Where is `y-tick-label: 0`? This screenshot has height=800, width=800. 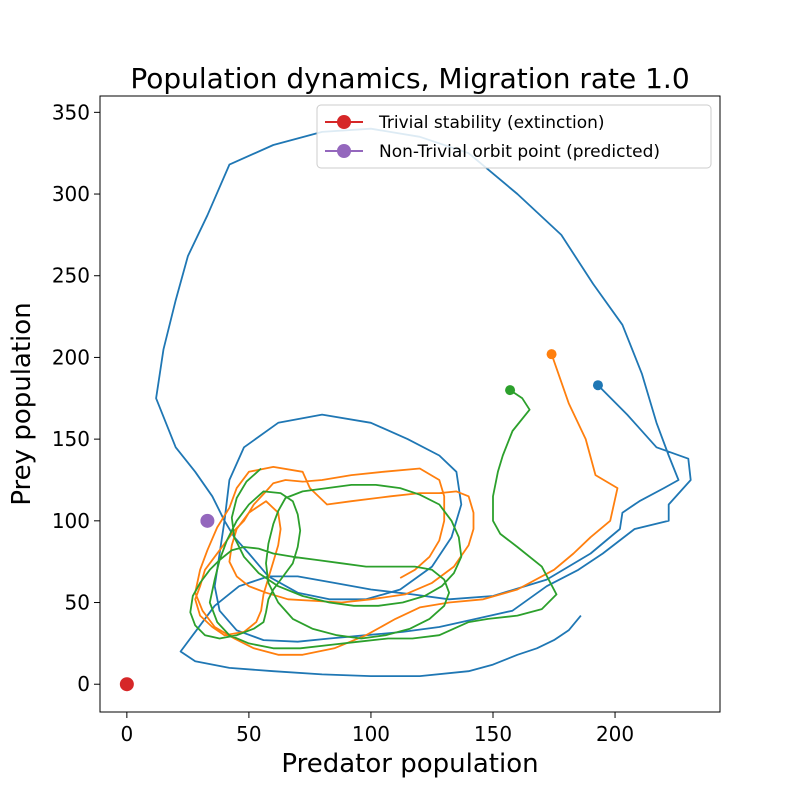 y-tick-label: 0 is located at coordinates (83, 684).